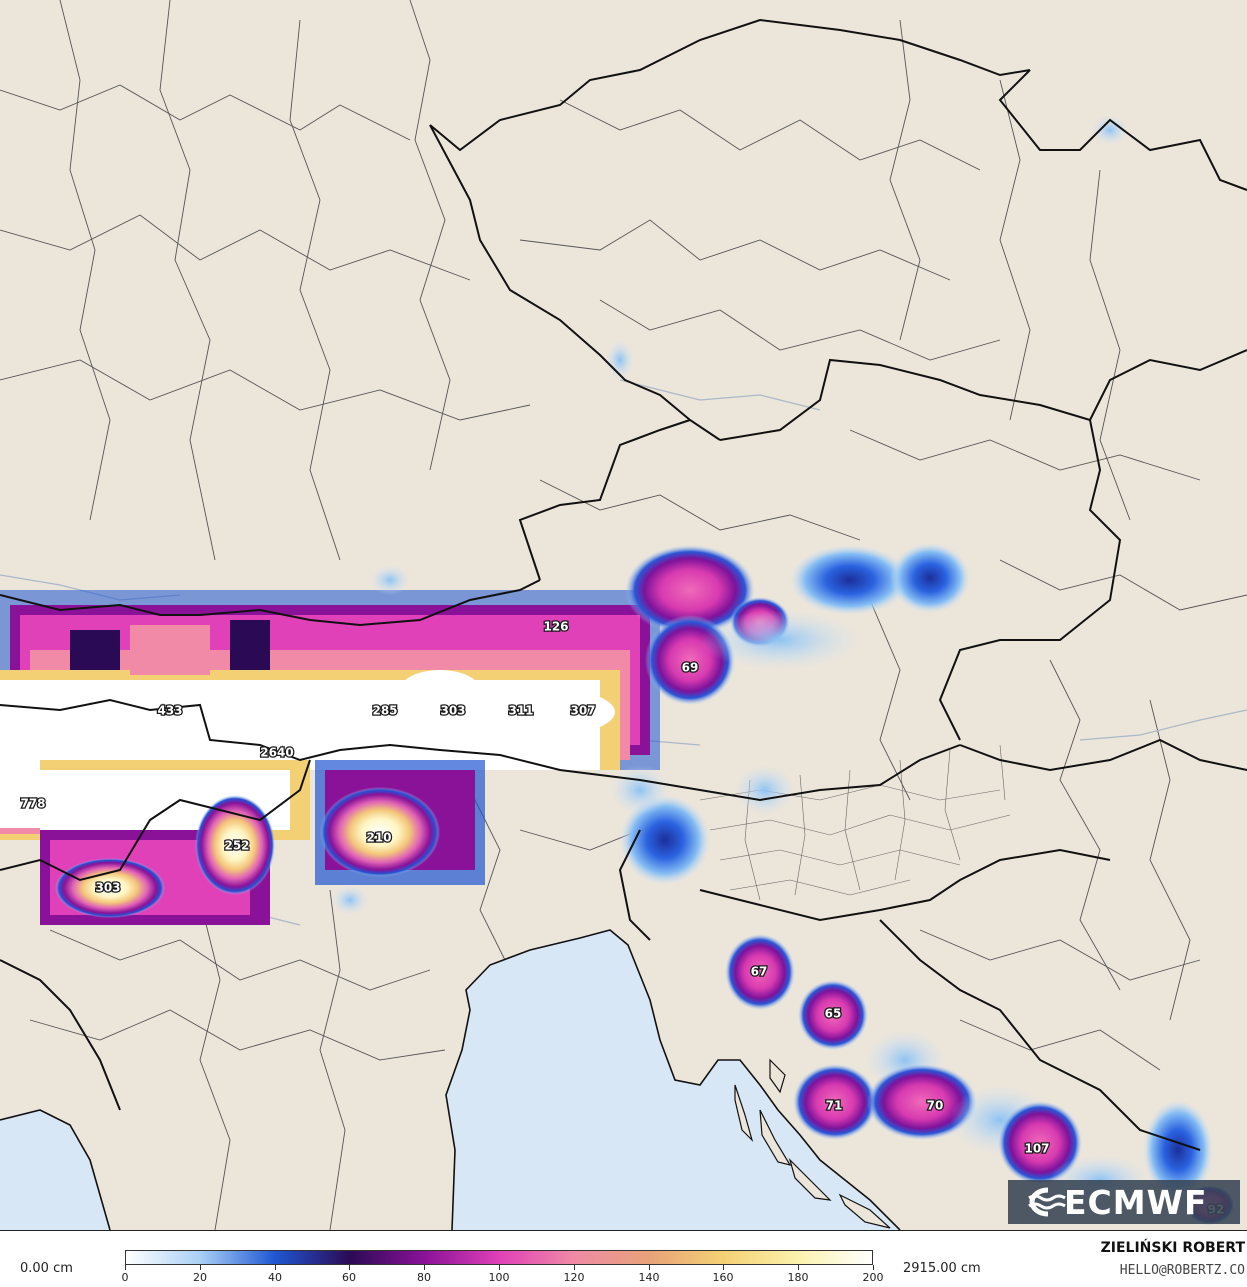 Image resolution: width=1247 pixels, height=1287 pixels. I want to click on legend-min-label: 0.00 cm, so click(46, 1268).